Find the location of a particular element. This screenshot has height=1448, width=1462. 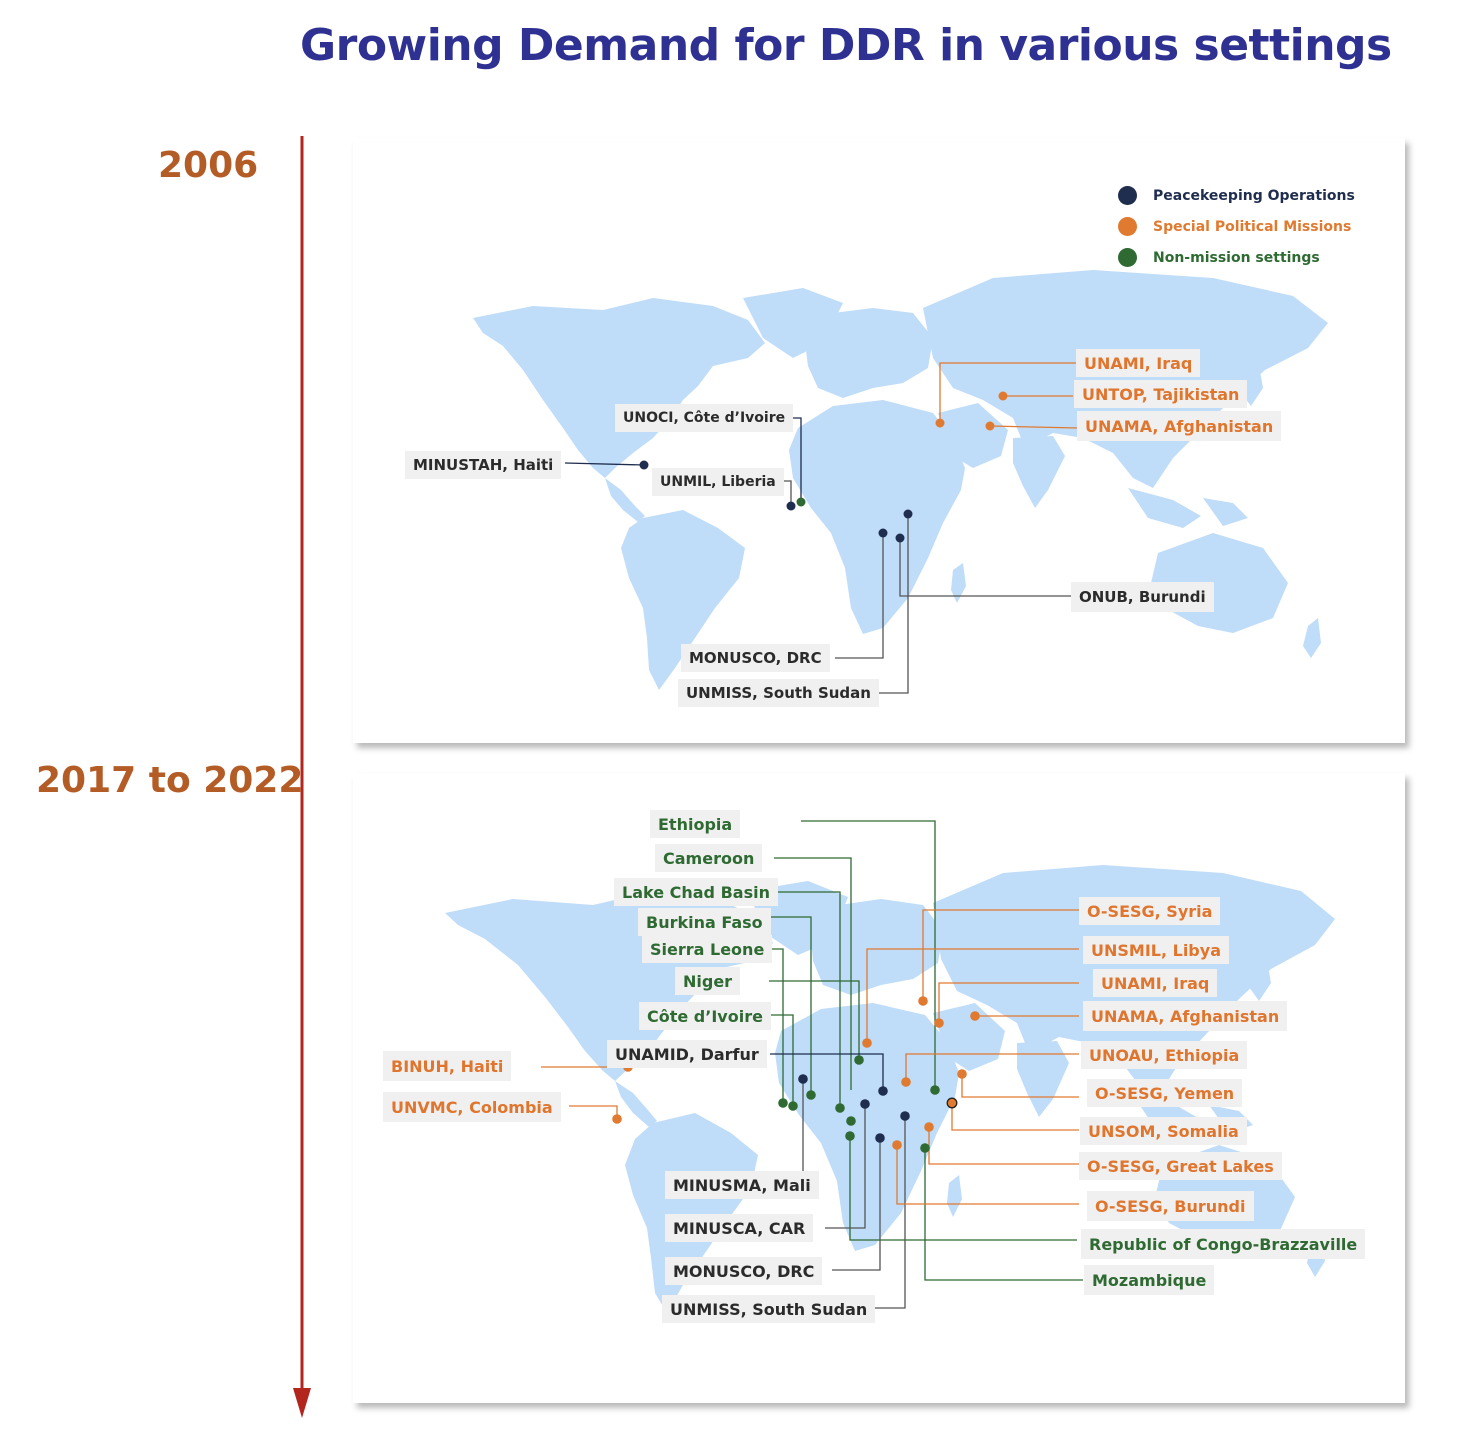

label-mozambique: Mozambique is located at coordinates (1149, 1280).